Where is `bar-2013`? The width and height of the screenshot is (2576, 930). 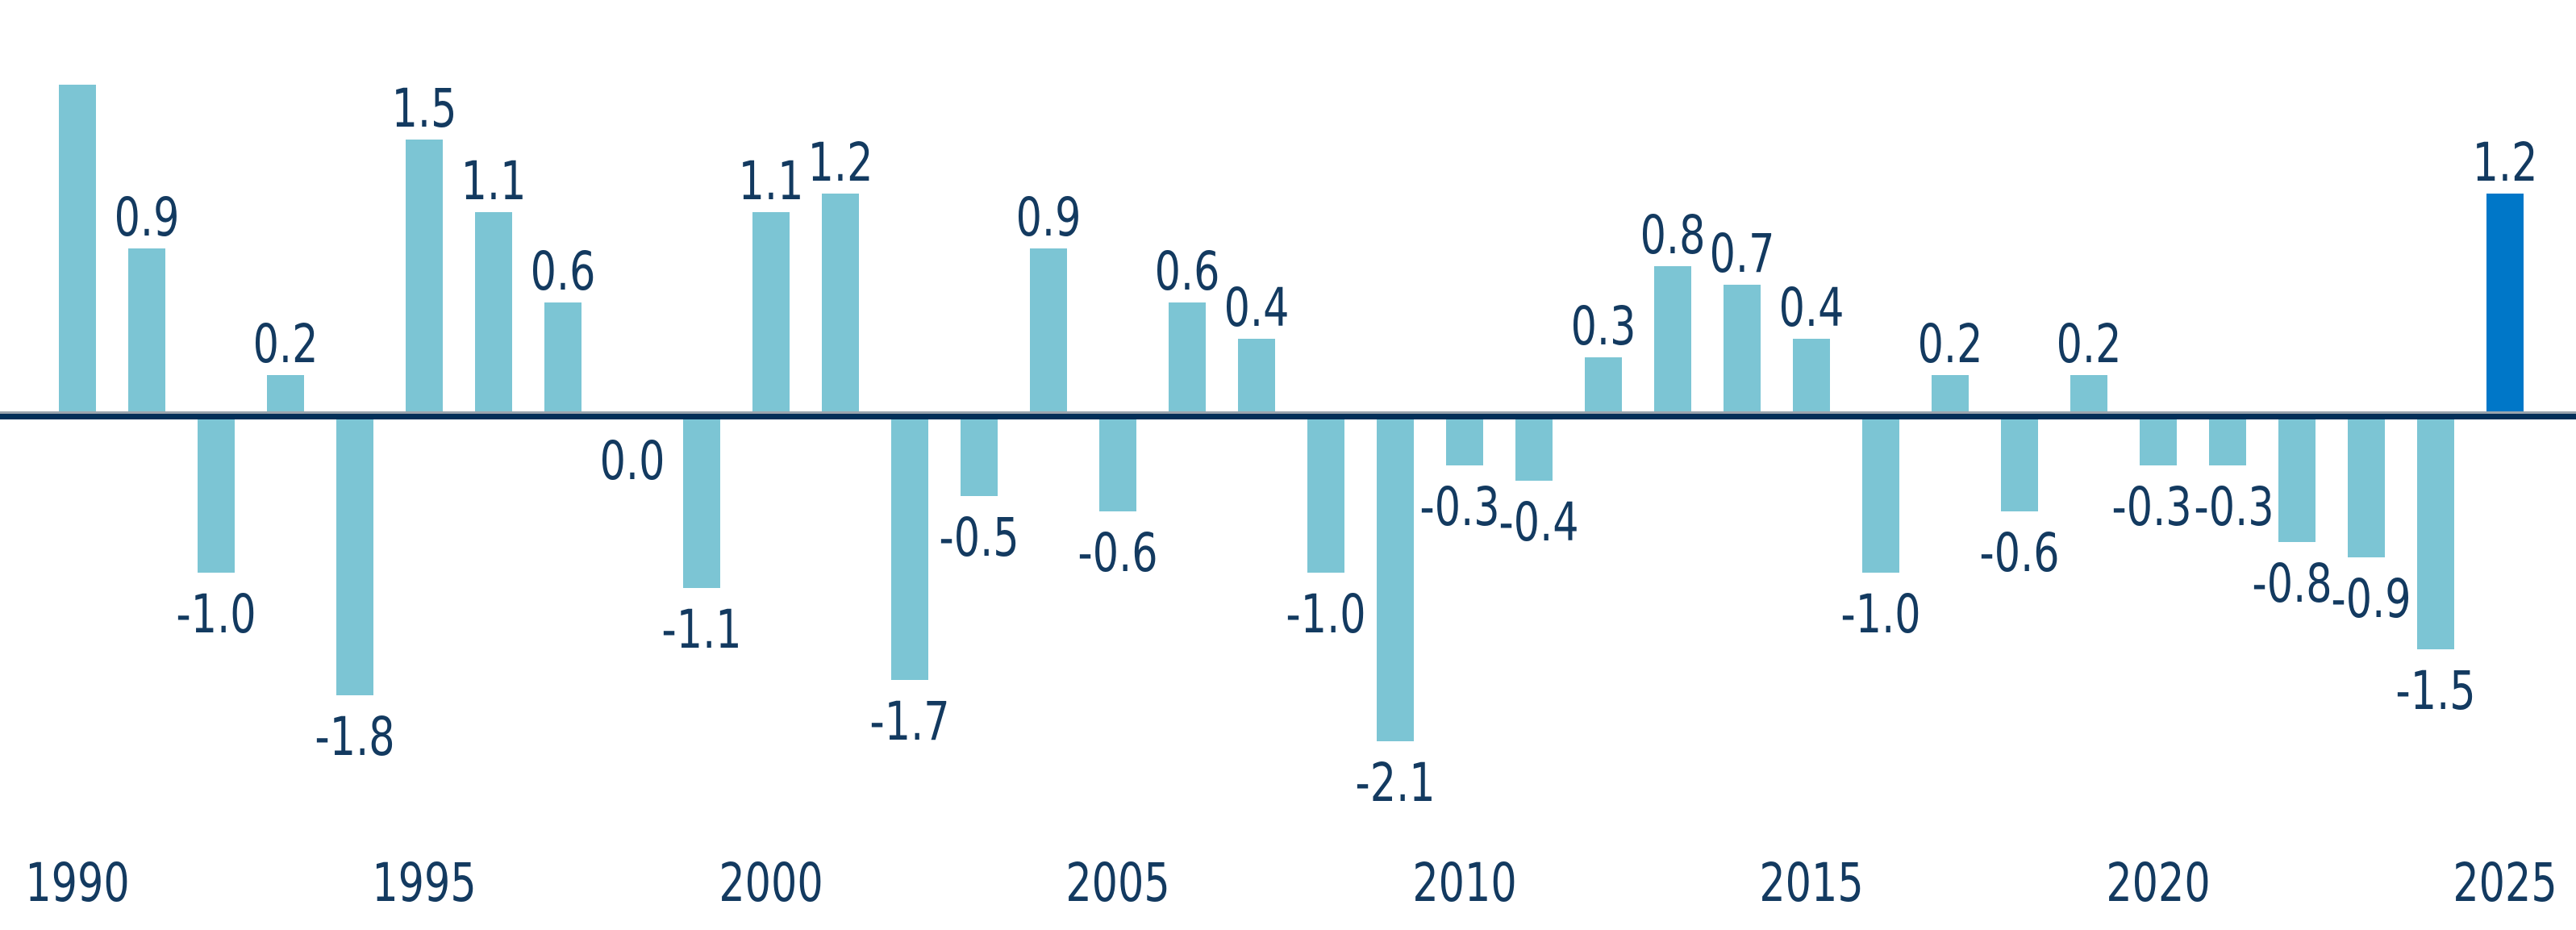
bar-2013 is located at coordinates (1672, 338).